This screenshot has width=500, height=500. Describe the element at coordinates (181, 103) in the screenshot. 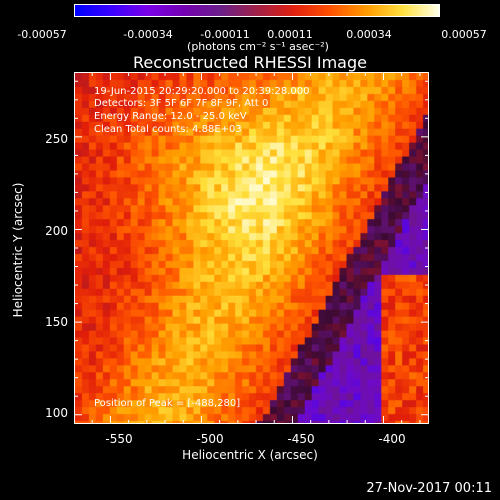

I see `info-detectors: Detectors: 3F 5F 6F 7F 8F 9F, Att 0` at that location.